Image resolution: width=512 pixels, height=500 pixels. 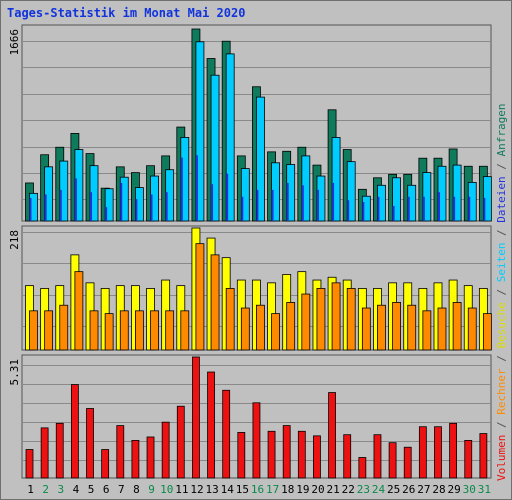 What do you see at coordinates (272, 489) in the screenshot?
I see `day-label: 17` at bounding box center [272, 489].